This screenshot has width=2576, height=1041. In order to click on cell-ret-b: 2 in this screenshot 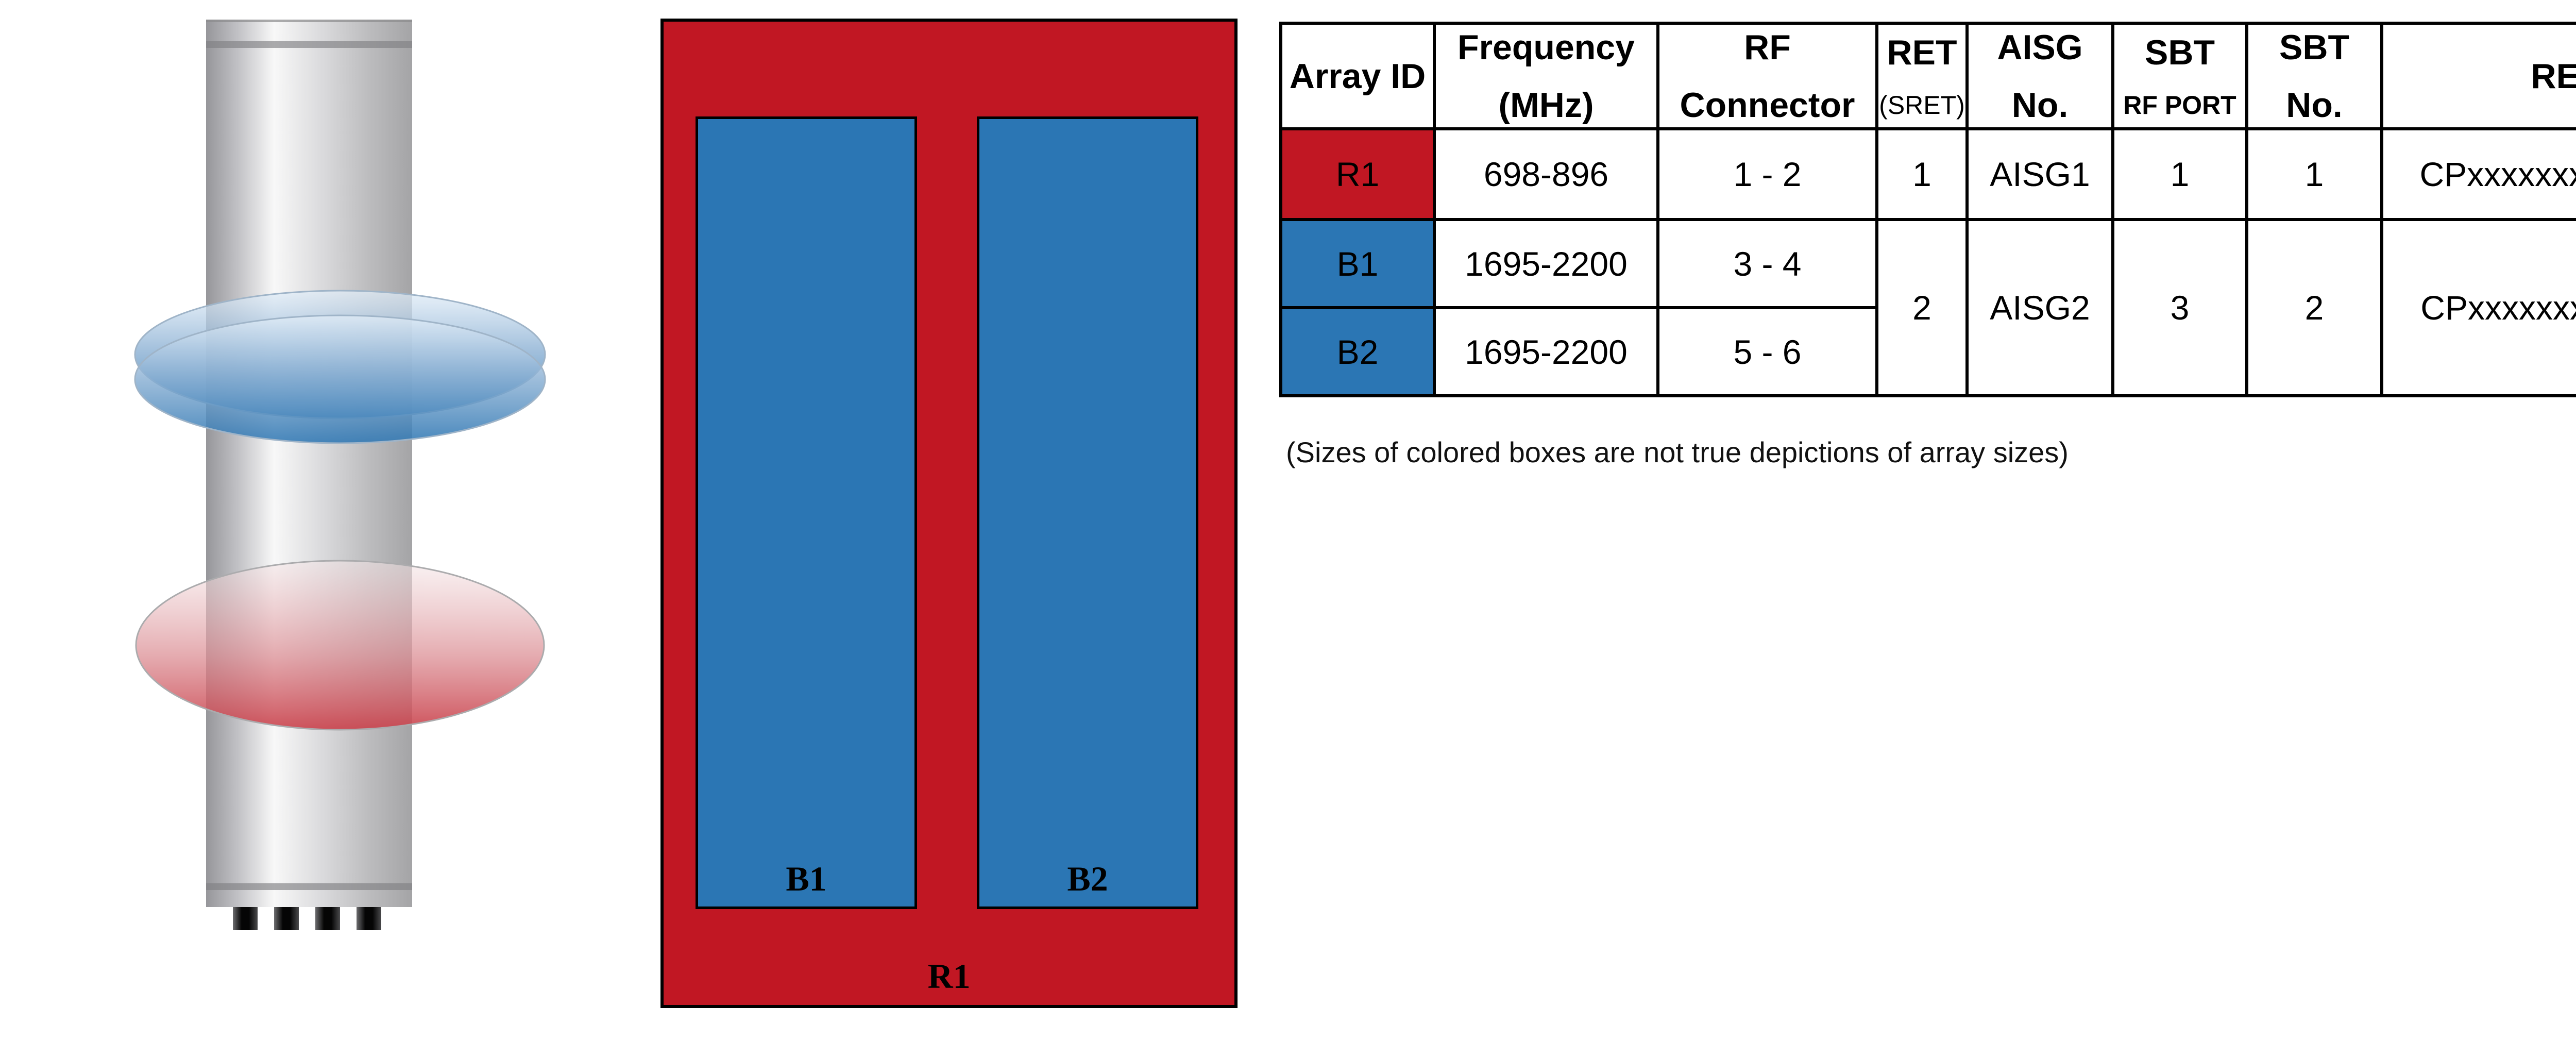, I will do `click(1922, 307)`.